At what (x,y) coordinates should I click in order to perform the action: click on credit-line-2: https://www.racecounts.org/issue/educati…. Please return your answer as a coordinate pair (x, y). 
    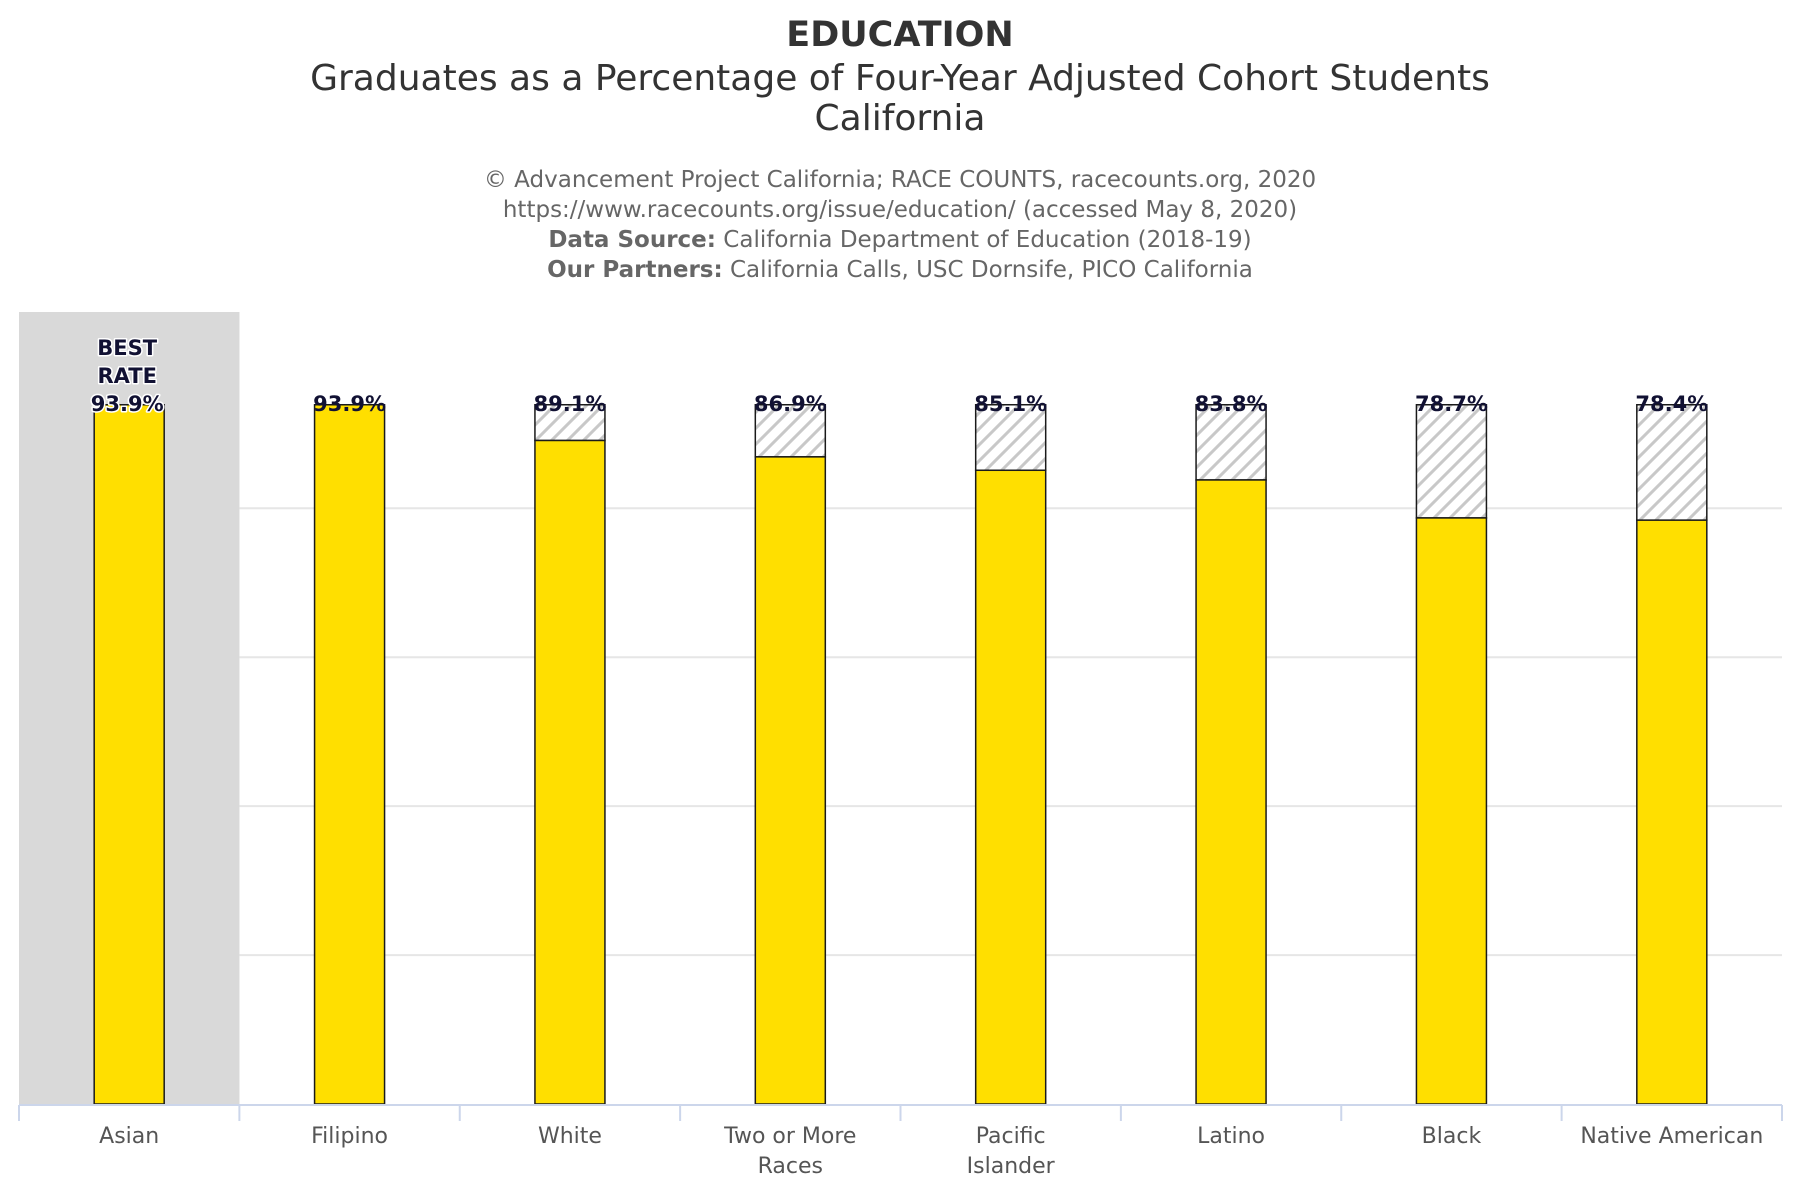
    Looking at the image, I should click on (900, 210).